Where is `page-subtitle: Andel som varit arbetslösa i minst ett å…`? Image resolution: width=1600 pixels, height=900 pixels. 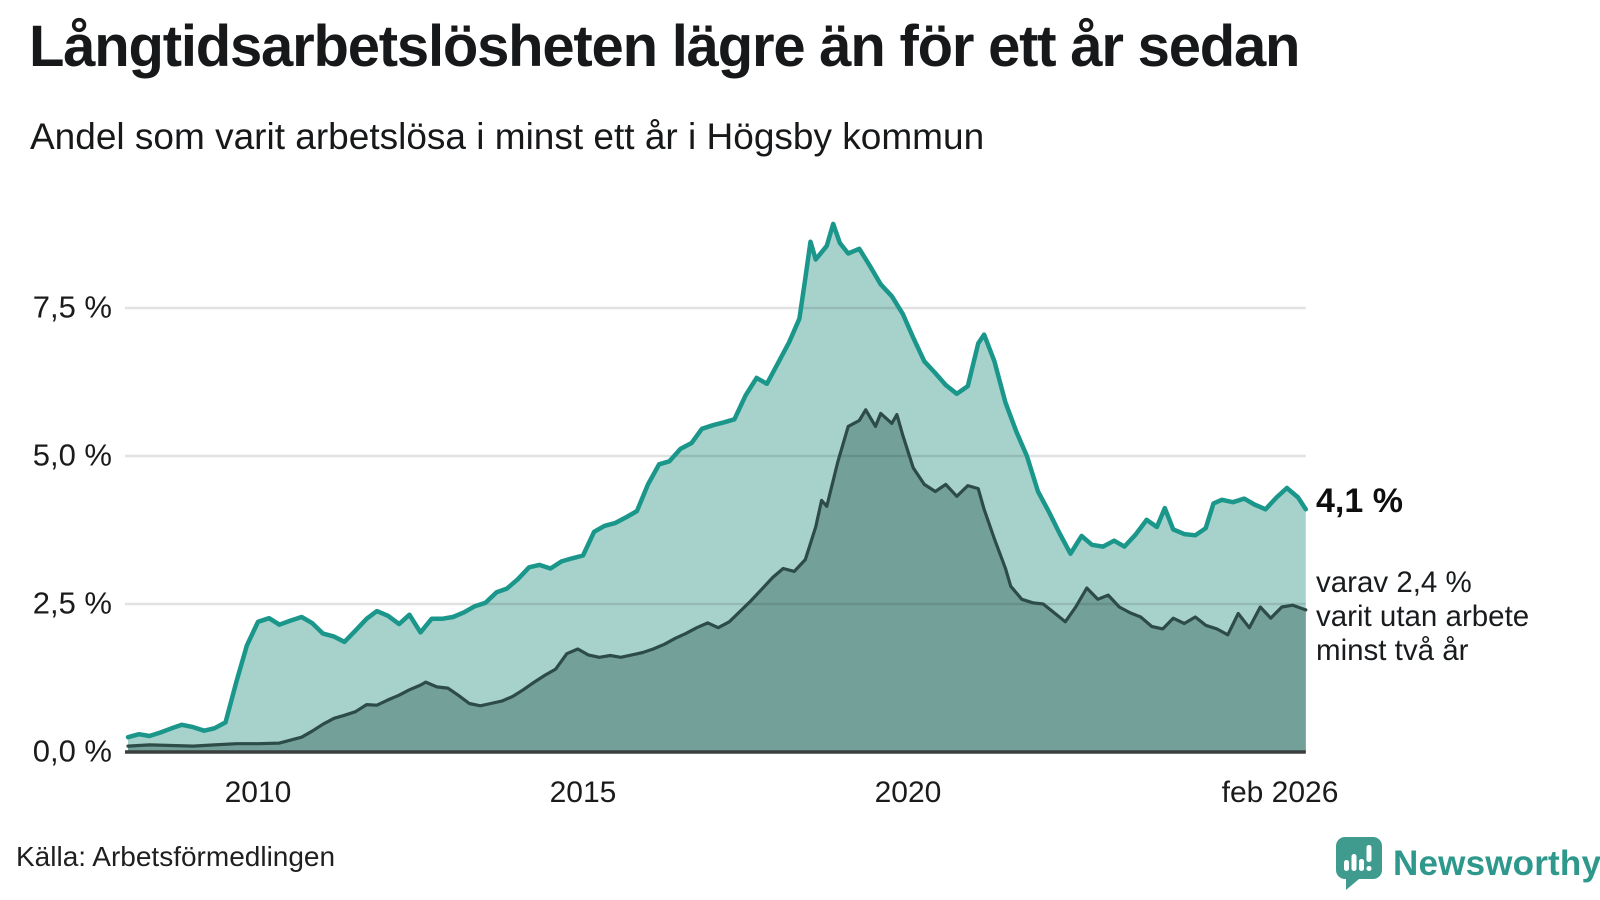 page-subtitle: Andel som varit arbetslösa i minst ett å… is located at coordinates (507, 136).